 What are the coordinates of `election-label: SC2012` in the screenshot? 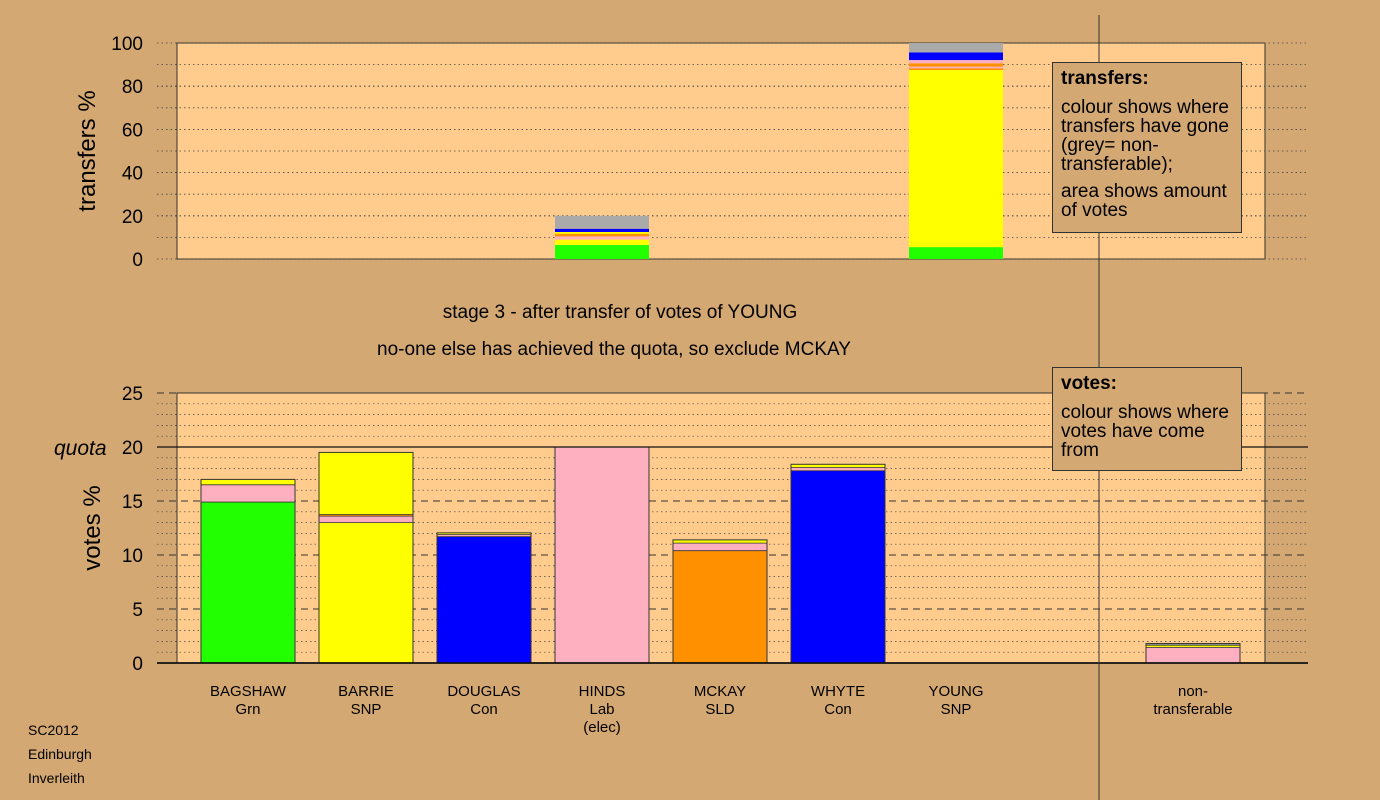 It's located at (53, 730).